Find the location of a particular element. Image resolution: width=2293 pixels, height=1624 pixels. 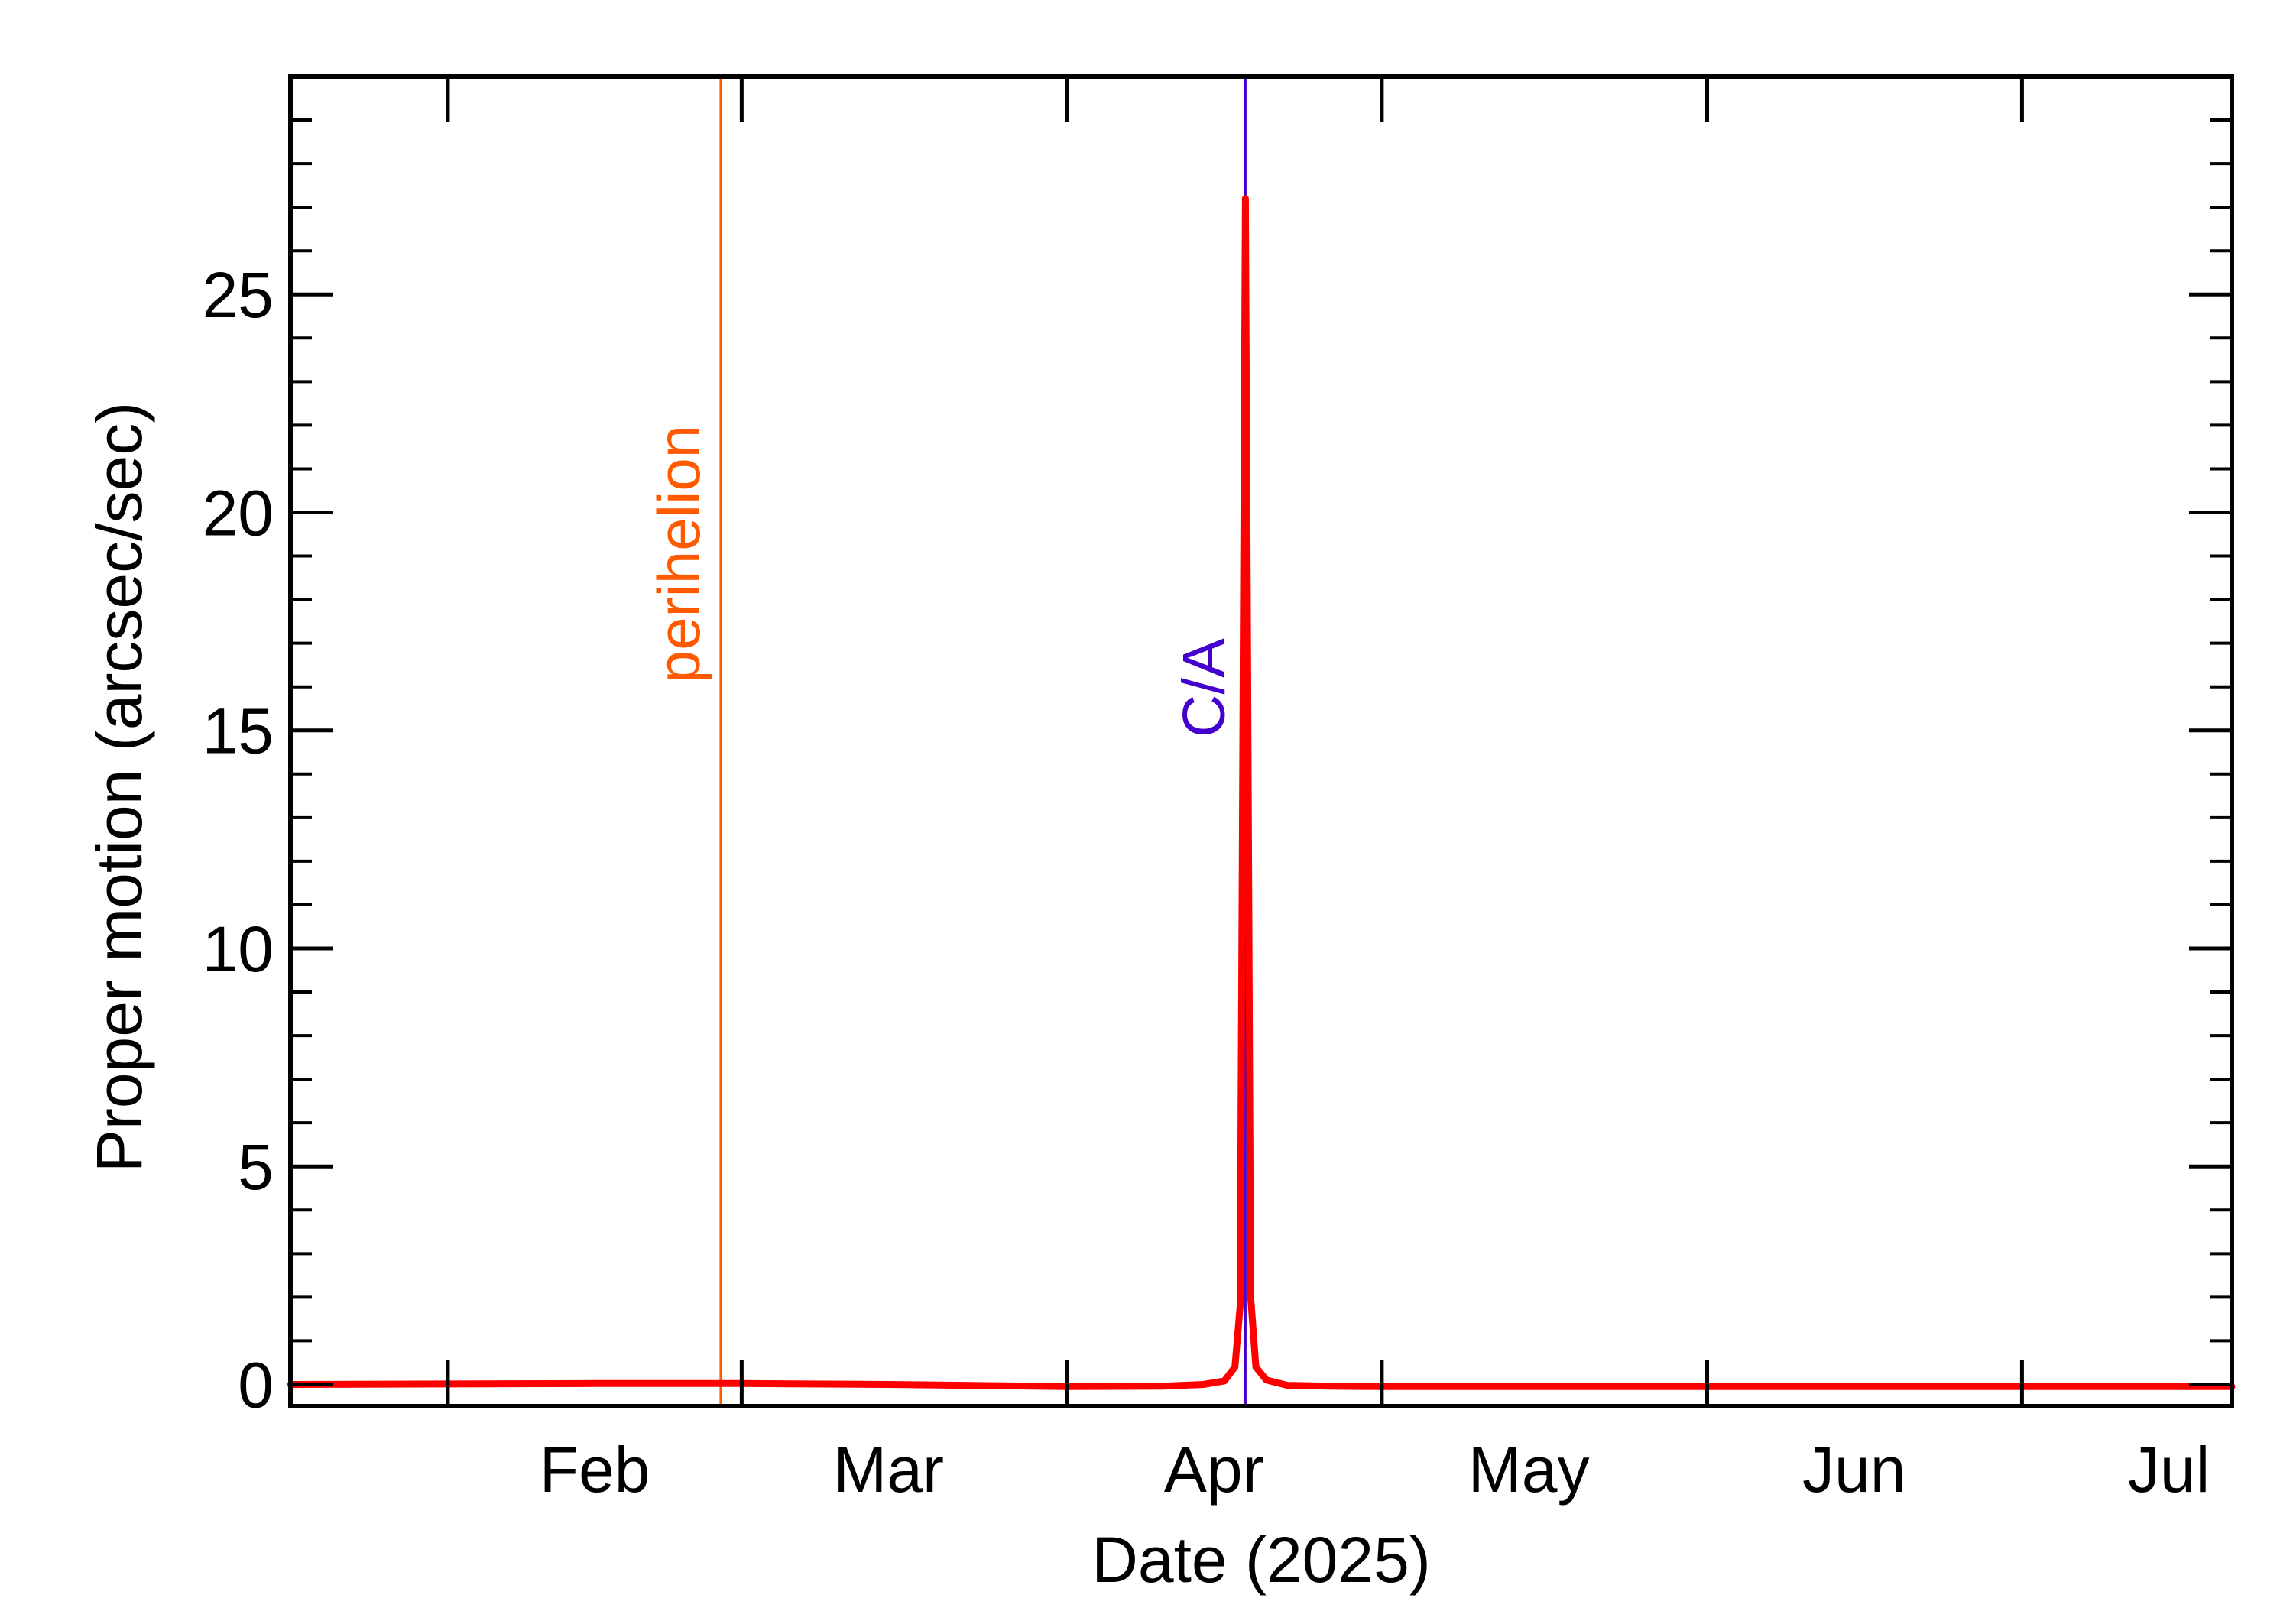

y-tick-label: 0 is located at coordinates (256, 1385).